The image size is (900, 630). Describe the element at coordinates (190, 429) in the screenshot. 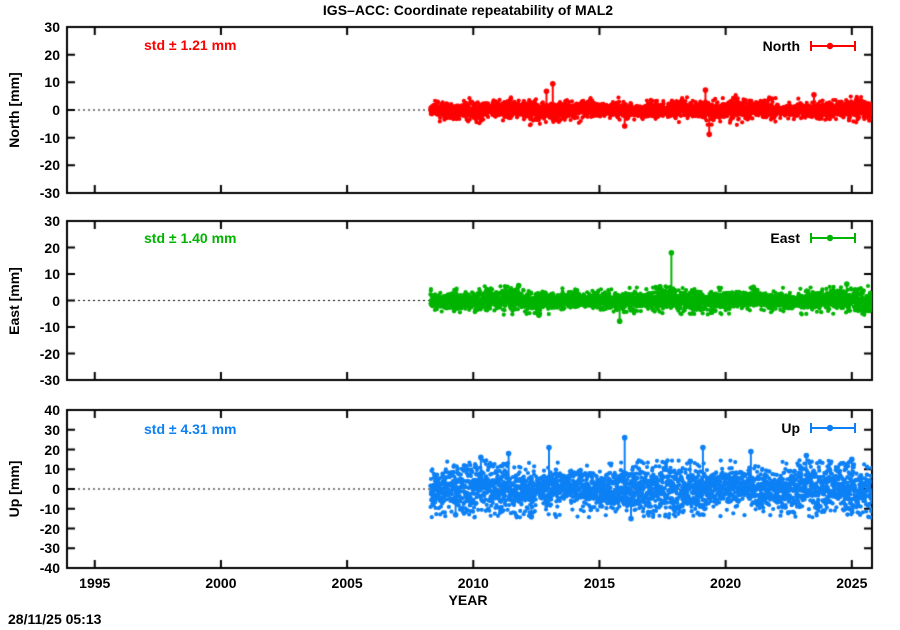

I see `std-annotation-up: std ± 4.31 mm` at that location.